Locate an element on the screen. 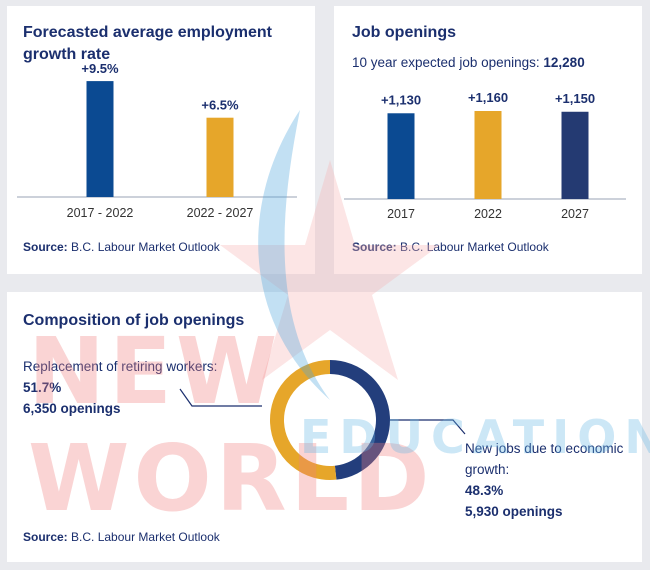 This screenshot has height=570, width=650. right-leader-line is located at coordinates (428, 427).